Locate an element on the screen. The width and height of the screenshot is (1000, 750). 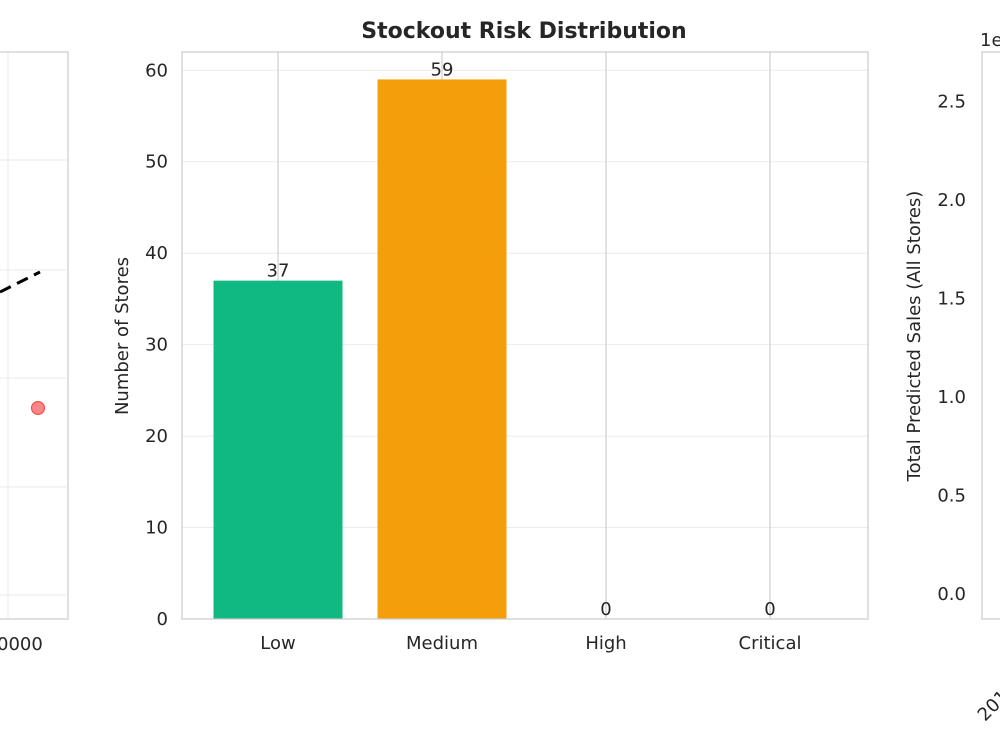
y-tick-label: 30 is located at coordinates (156, 345).